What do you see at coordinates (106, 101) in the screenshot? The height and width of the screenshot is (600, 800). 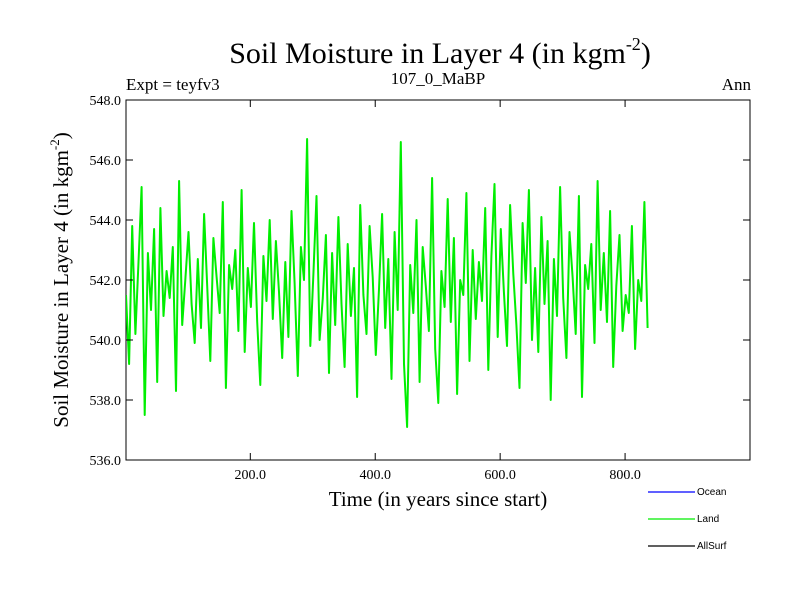 I see `y-tick-label: 548.0` at bounding box center [106, 101].